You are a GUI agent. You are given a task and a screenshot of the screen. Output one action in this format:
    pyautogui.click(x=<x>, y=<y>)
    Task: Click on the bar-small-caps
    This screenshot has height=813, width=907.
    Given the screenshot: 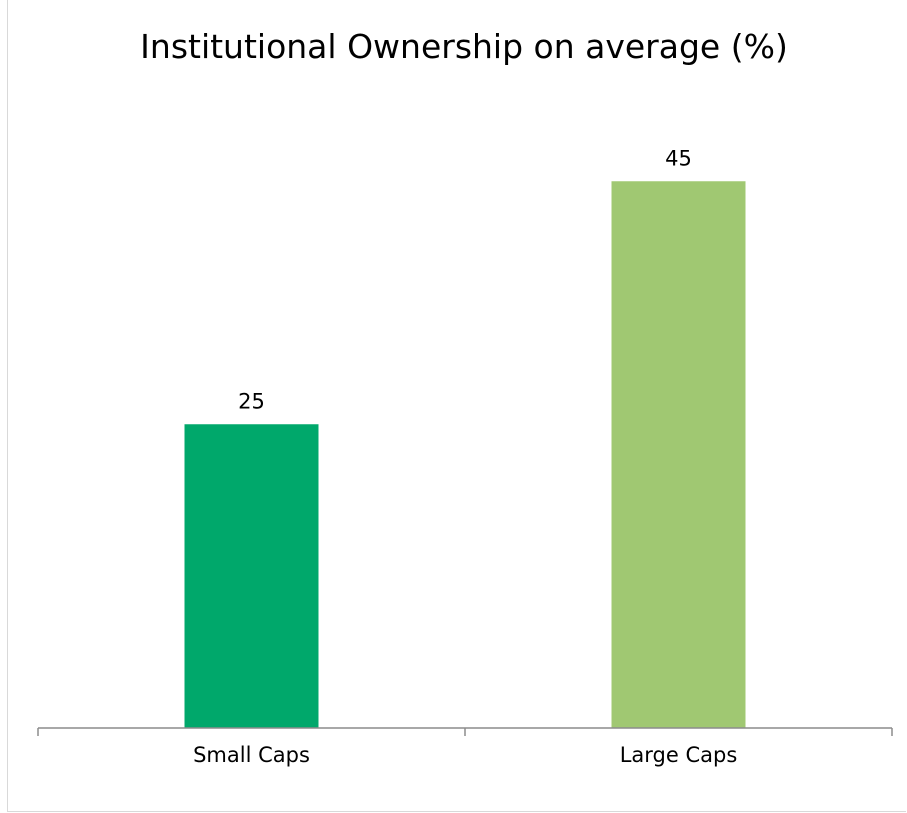 What is the action you would take?
    pyautogui.click(x=251, y=576)
    